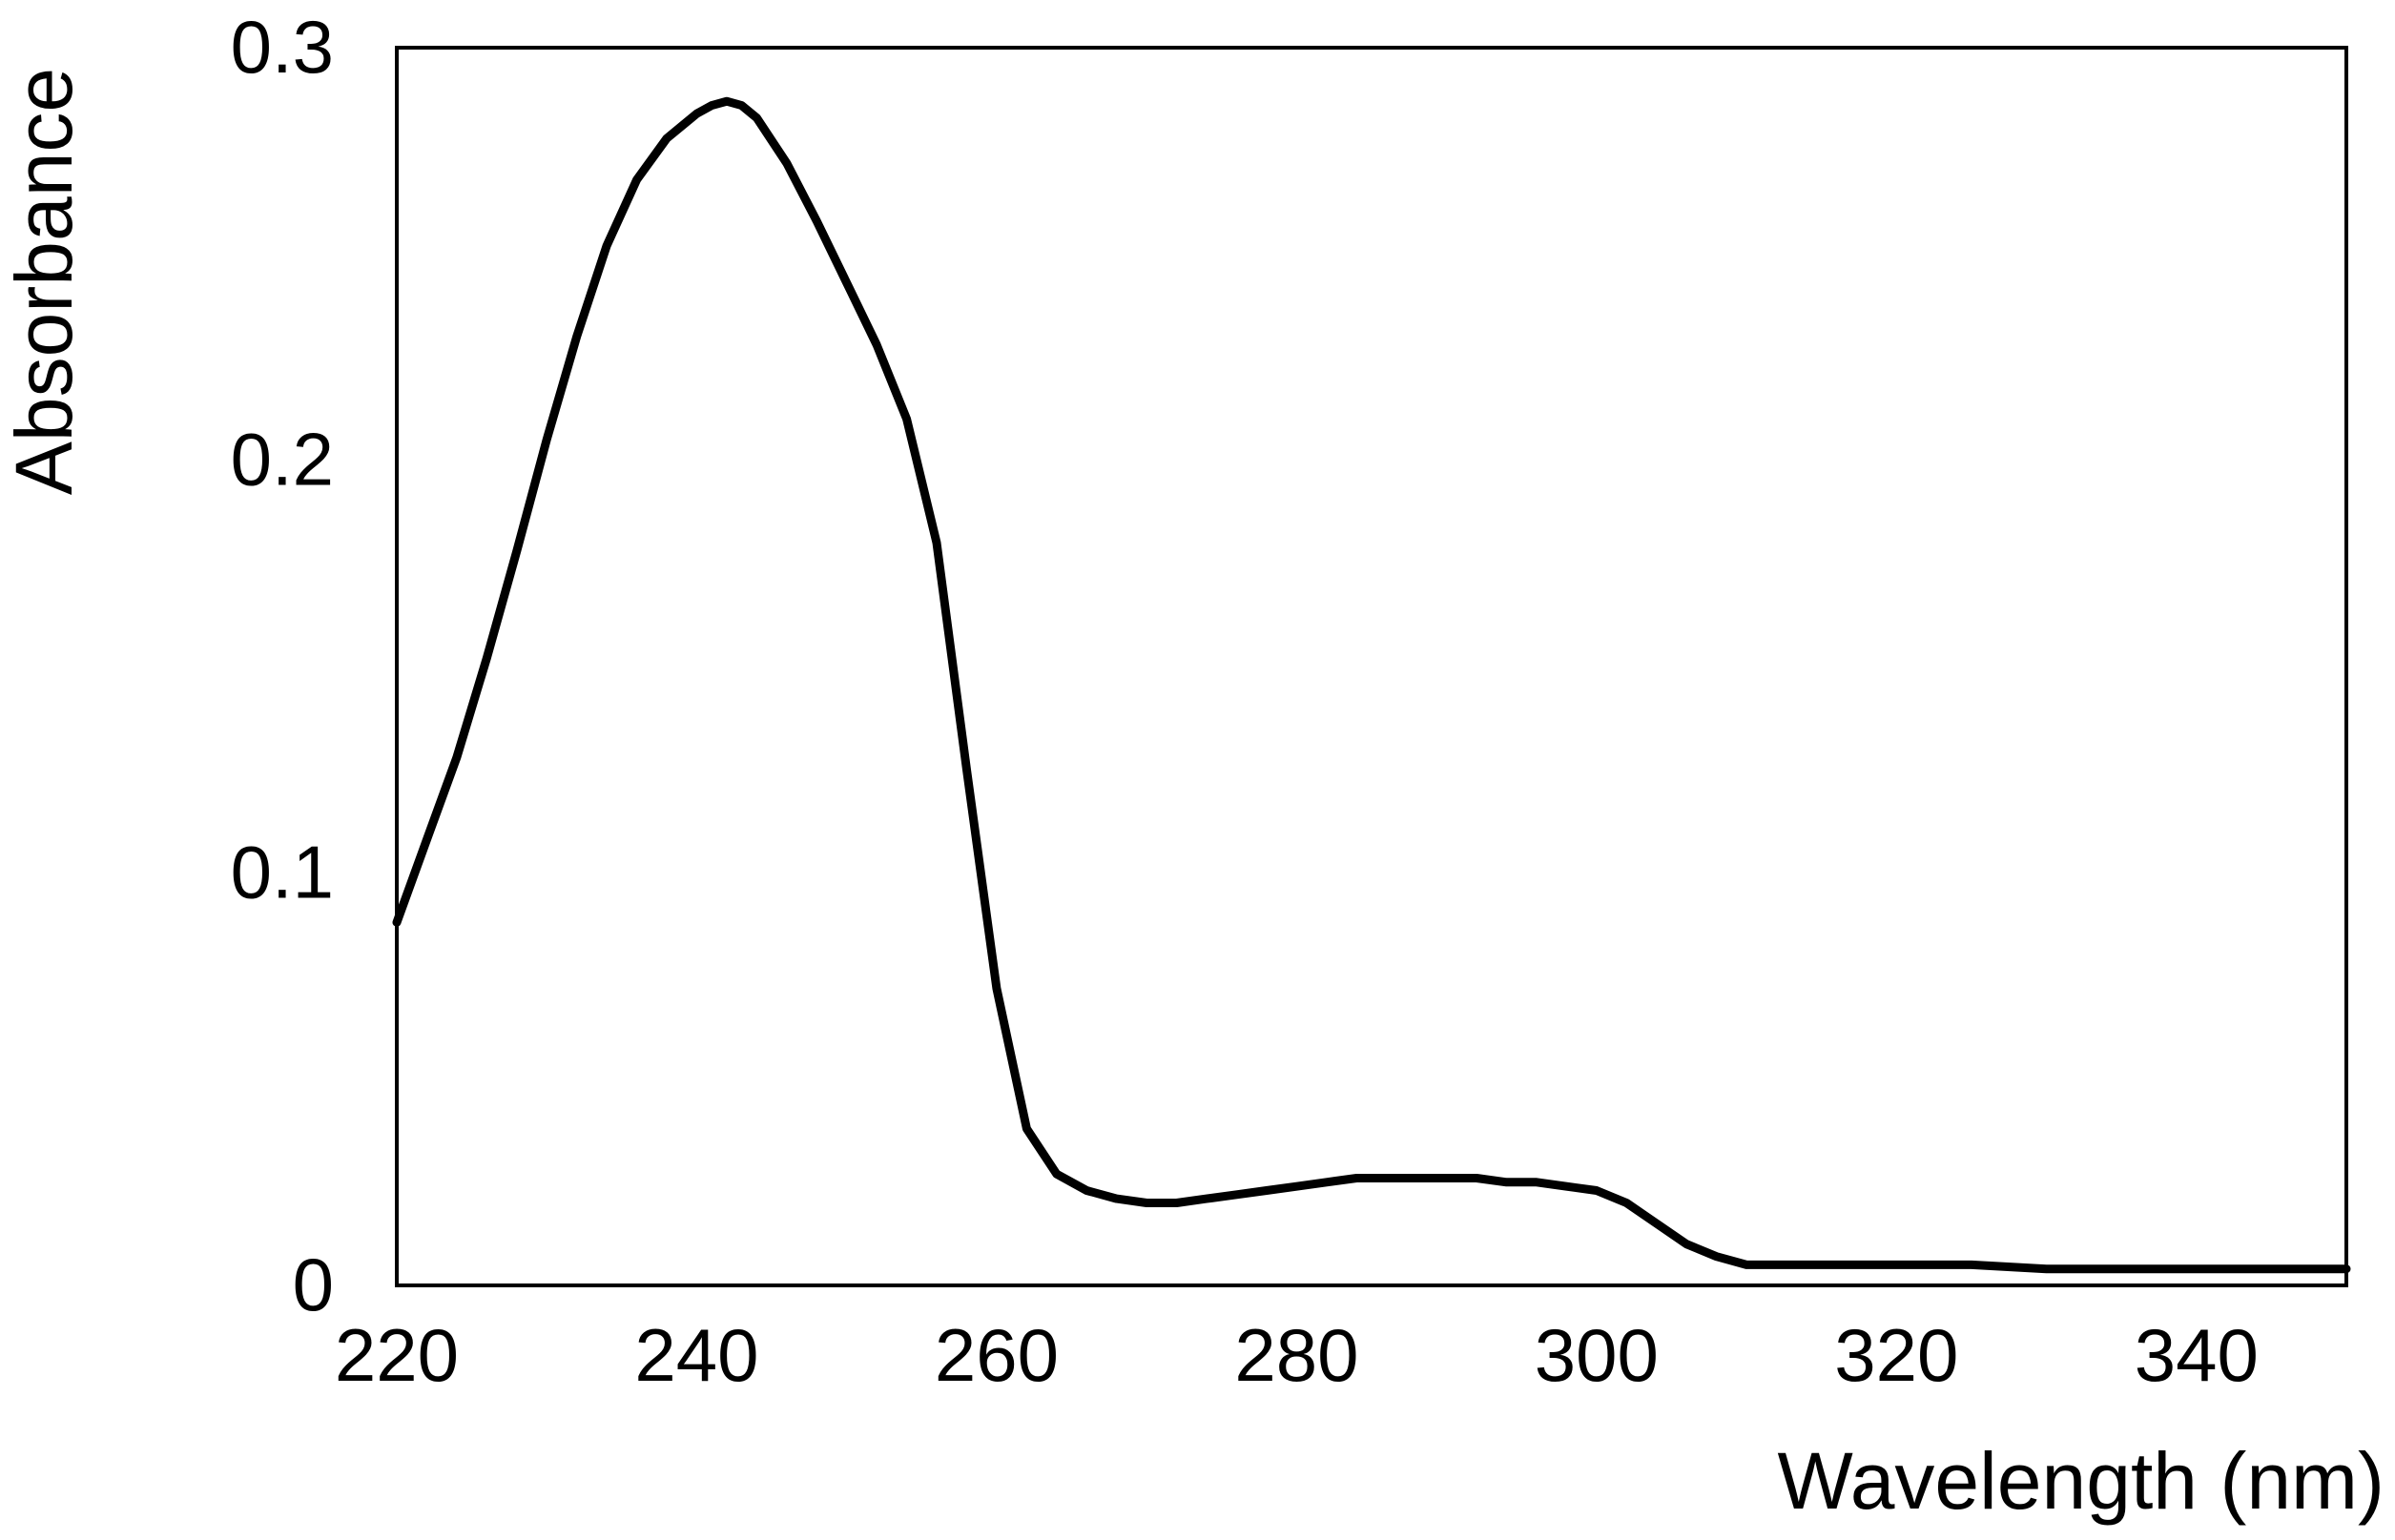 The width and height of the screenshot is (2395, 1540). What do you see at coordinates (1597, 1355) in the screenshot?
I see `x-tick-label: 300` at bounding box center [1597, 1355].